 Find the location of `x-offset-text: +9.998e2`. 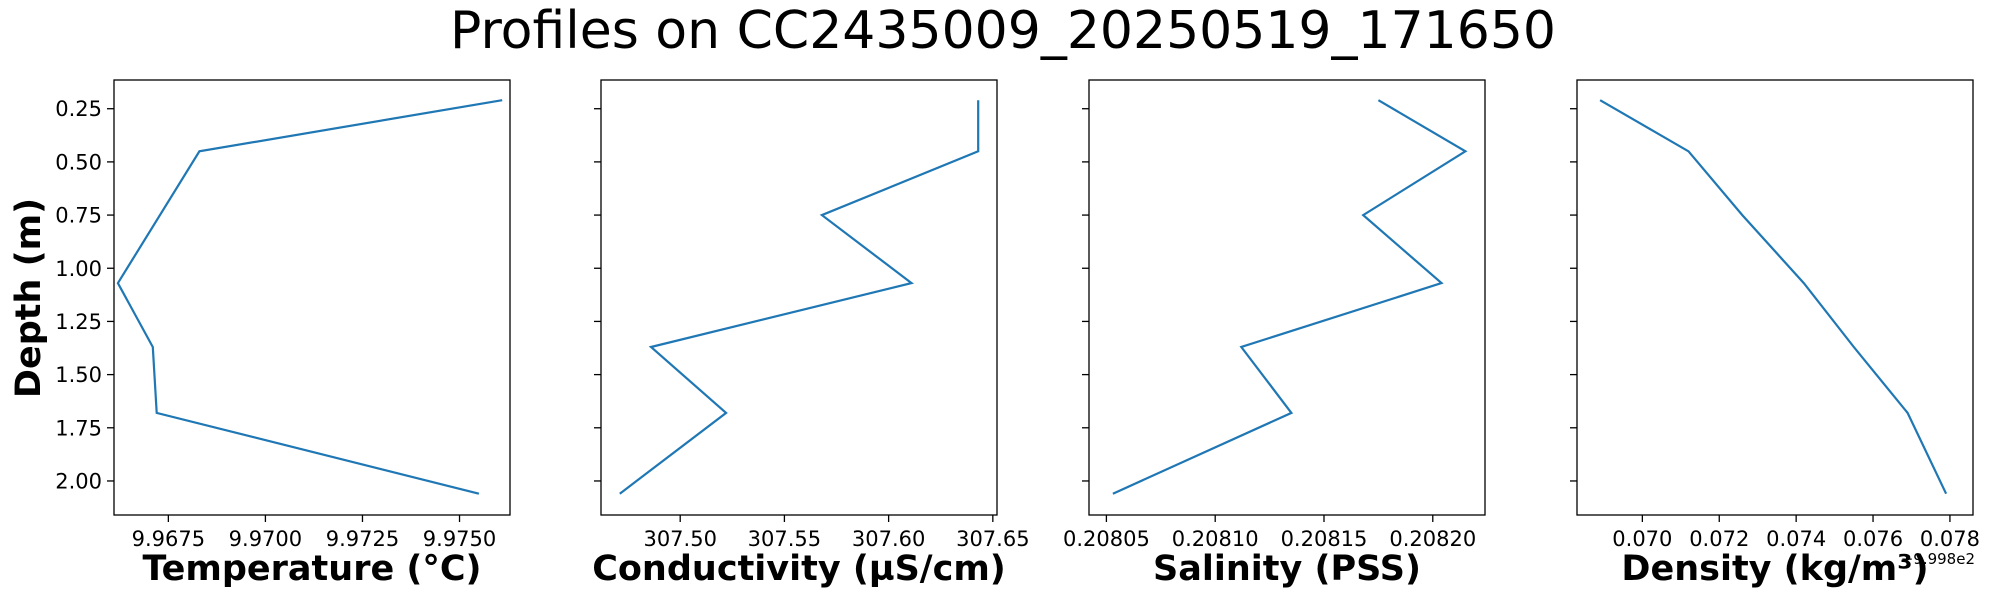

x-offset-text: +9.998e2 is located at coordinates (1938, 559).